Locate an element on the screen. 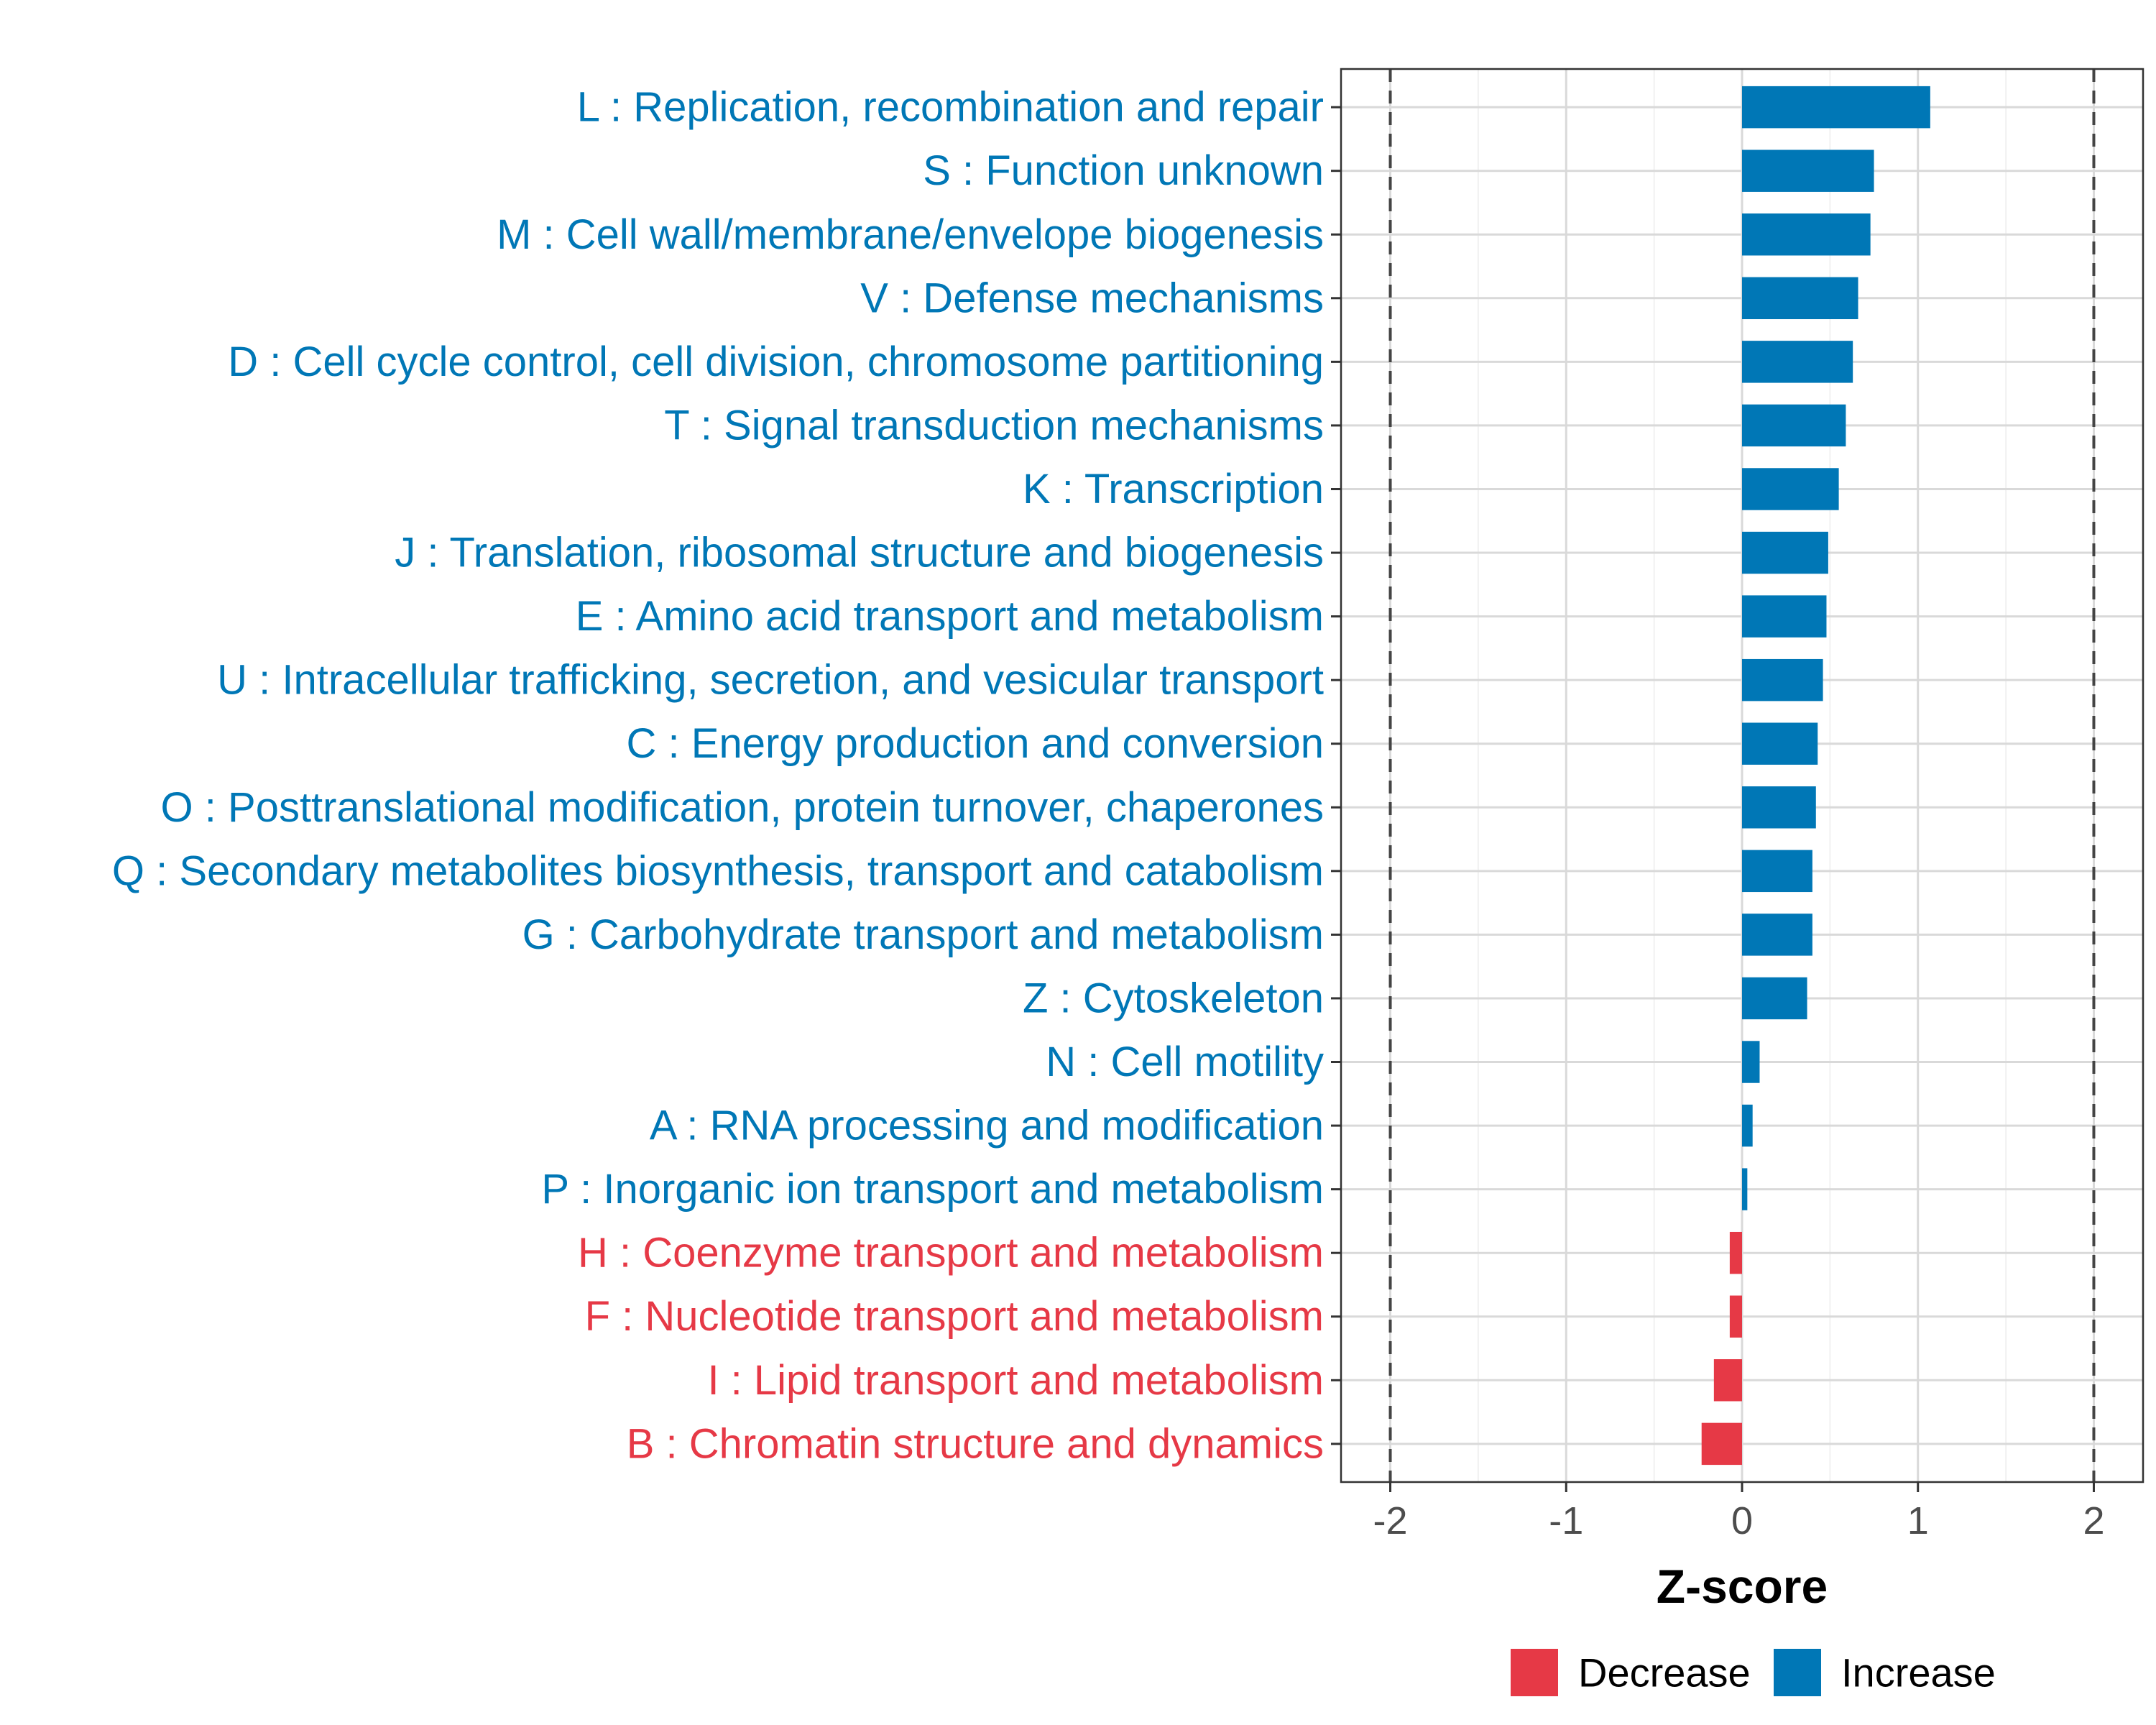 Image resolution: width=2156 pixels, height=1725 pixels. y-axis-ticks is located at coordinates (1336, 775).